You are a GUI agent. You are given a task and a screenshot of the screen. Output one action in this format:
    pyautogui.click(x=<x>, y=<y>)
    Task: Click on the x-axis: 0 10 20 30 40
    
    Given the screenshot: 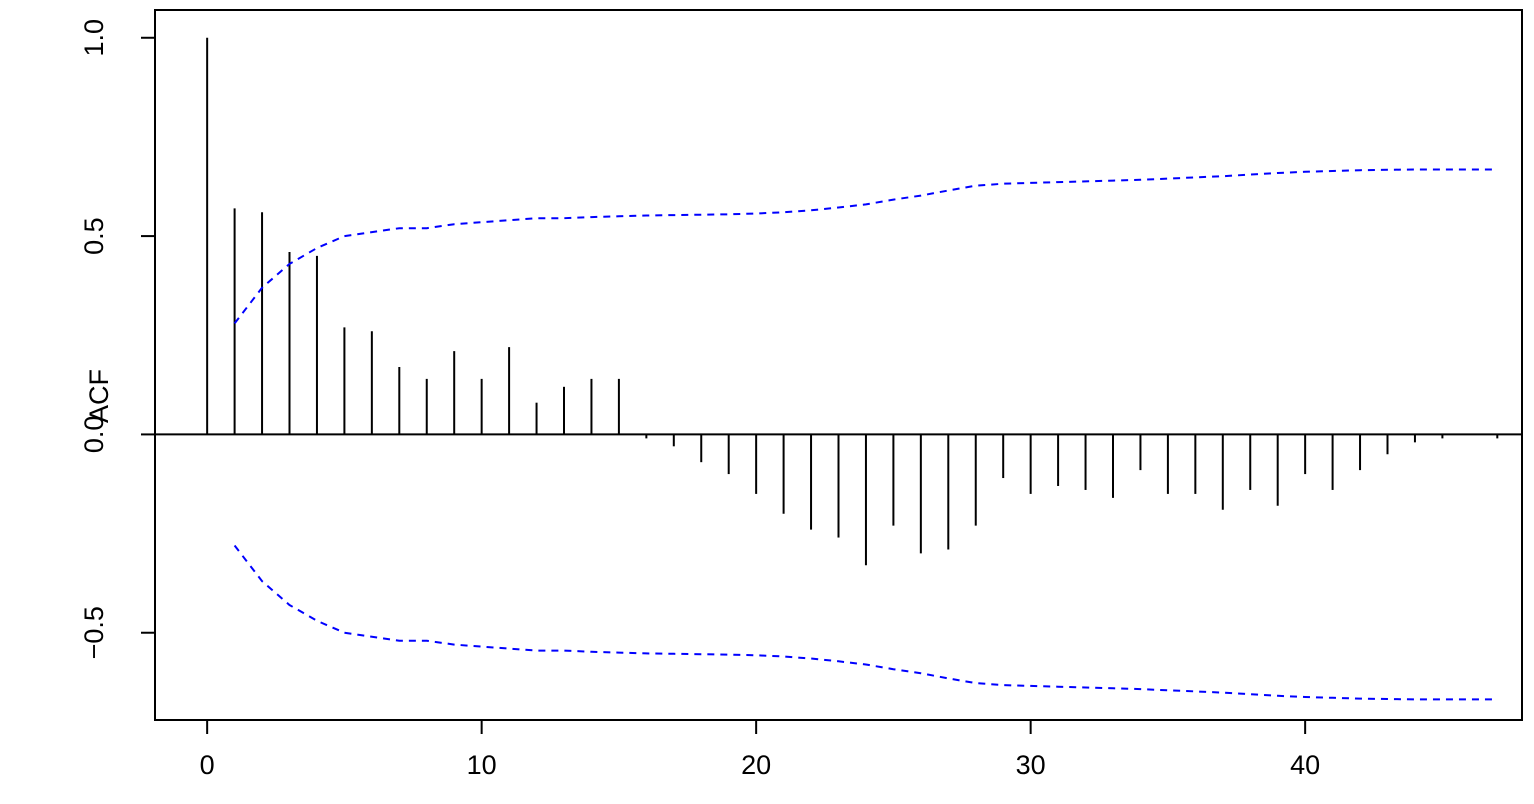 What is the action you would take?
    pyautogui.click(x=760, y=749)
    